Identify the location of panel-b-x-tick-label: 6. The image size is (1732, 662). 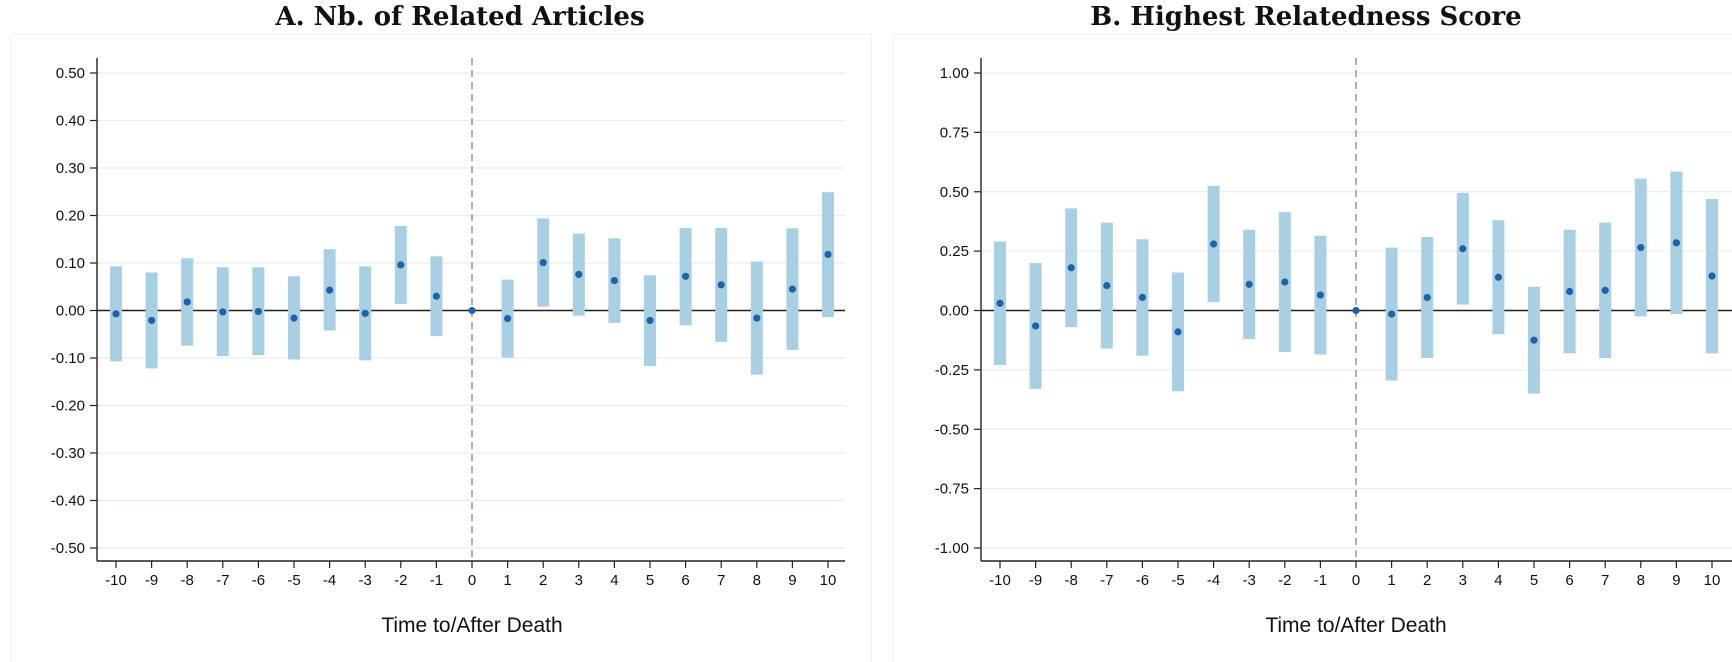
(1569, 580).